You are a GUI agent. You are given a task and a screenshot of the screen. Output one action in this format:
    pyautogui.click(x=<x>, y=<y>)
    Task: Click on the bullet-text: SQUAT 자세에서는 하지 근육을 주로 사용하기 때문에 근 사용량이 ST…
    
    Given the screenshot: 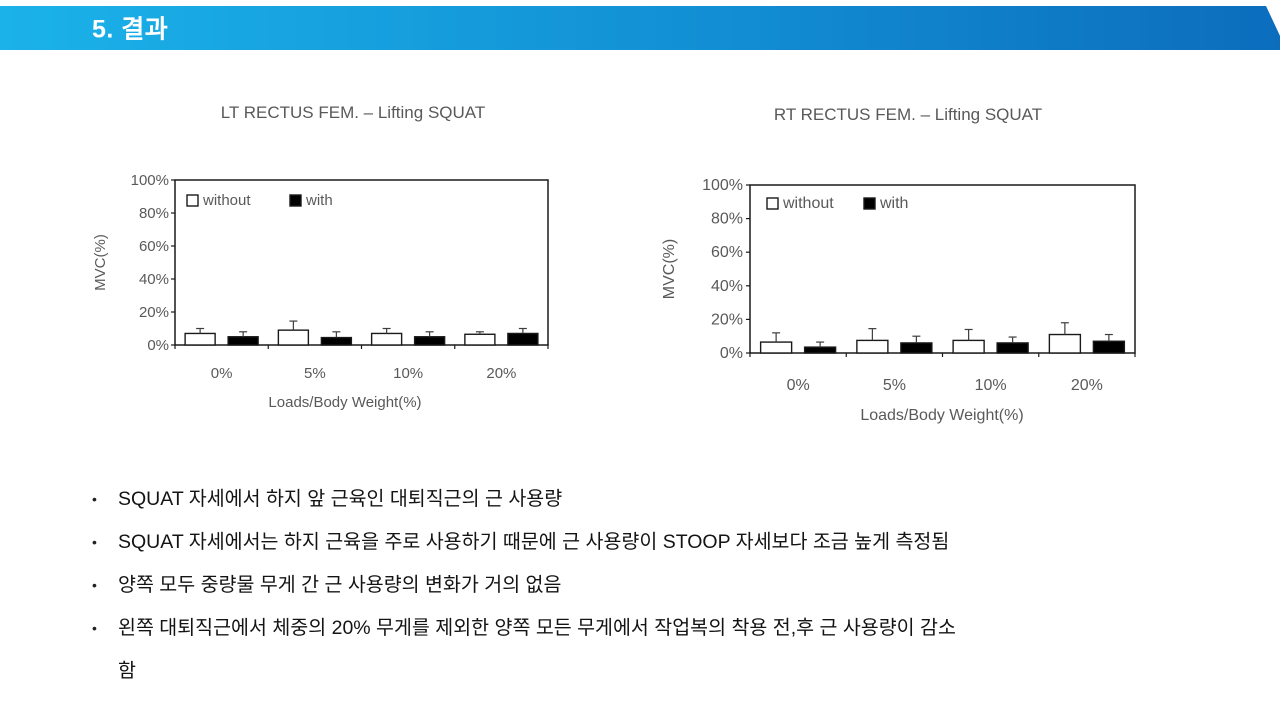 What is the action you would take?
    pyautogui.click(x=534, y=542)
    